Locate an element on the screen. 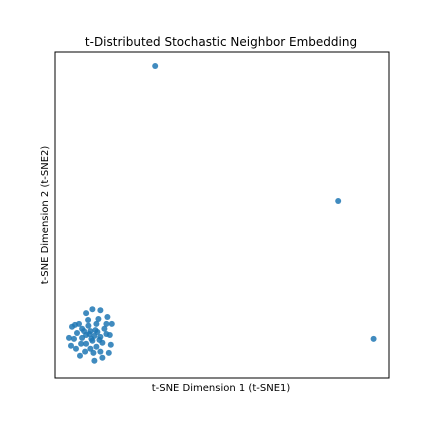 The image size is (432, 432). y-axis-label: t-SNE Dimension 2 (t-SNE2) is located at coordinates (45, 215).